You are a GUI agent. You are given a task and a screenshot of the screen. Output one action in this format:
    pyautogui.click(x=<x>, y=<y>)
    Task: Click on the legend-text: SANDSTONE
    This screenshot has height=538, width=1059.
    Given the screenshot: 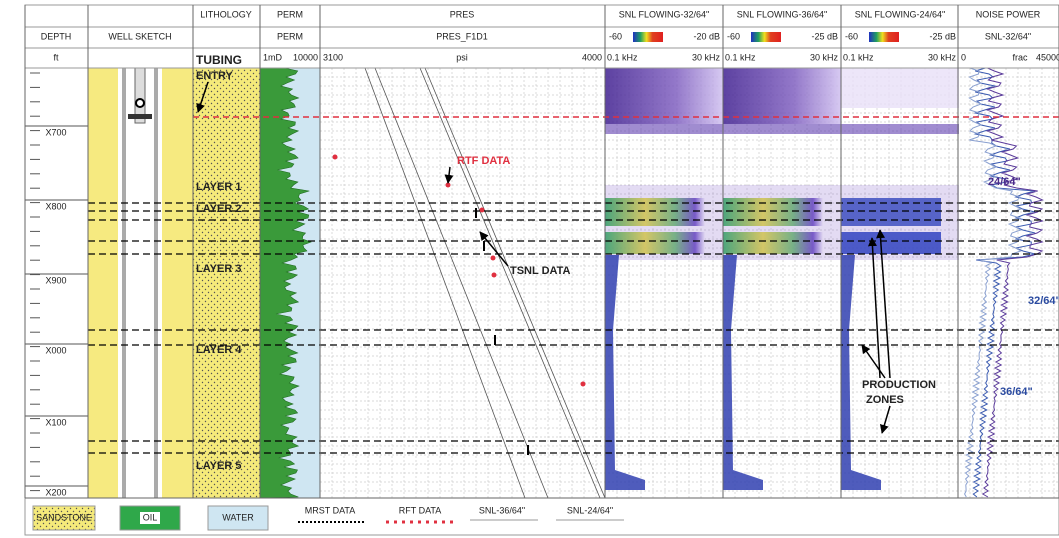 What is the action you would take?
    pyautogui.click(x=64, y=517)
    